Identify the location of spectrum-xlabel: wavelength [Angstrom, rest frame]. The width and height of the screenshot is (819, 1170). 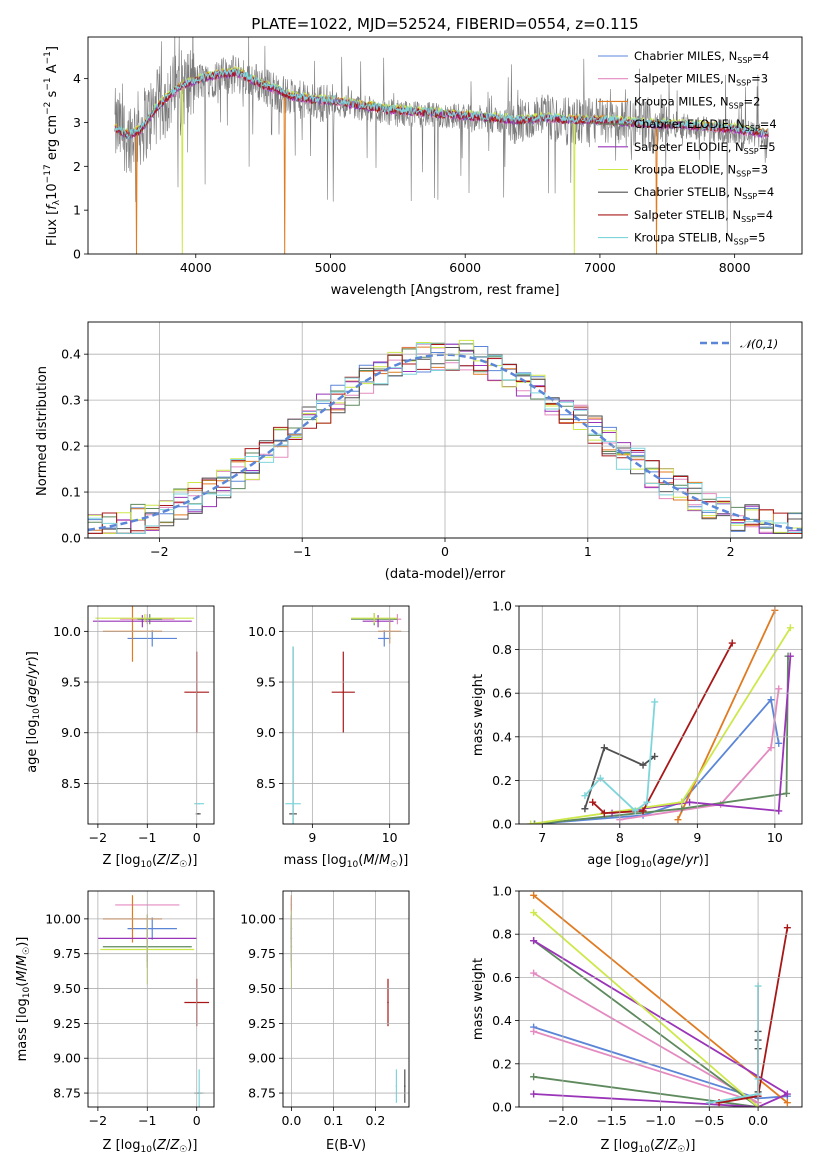
(445, 290).